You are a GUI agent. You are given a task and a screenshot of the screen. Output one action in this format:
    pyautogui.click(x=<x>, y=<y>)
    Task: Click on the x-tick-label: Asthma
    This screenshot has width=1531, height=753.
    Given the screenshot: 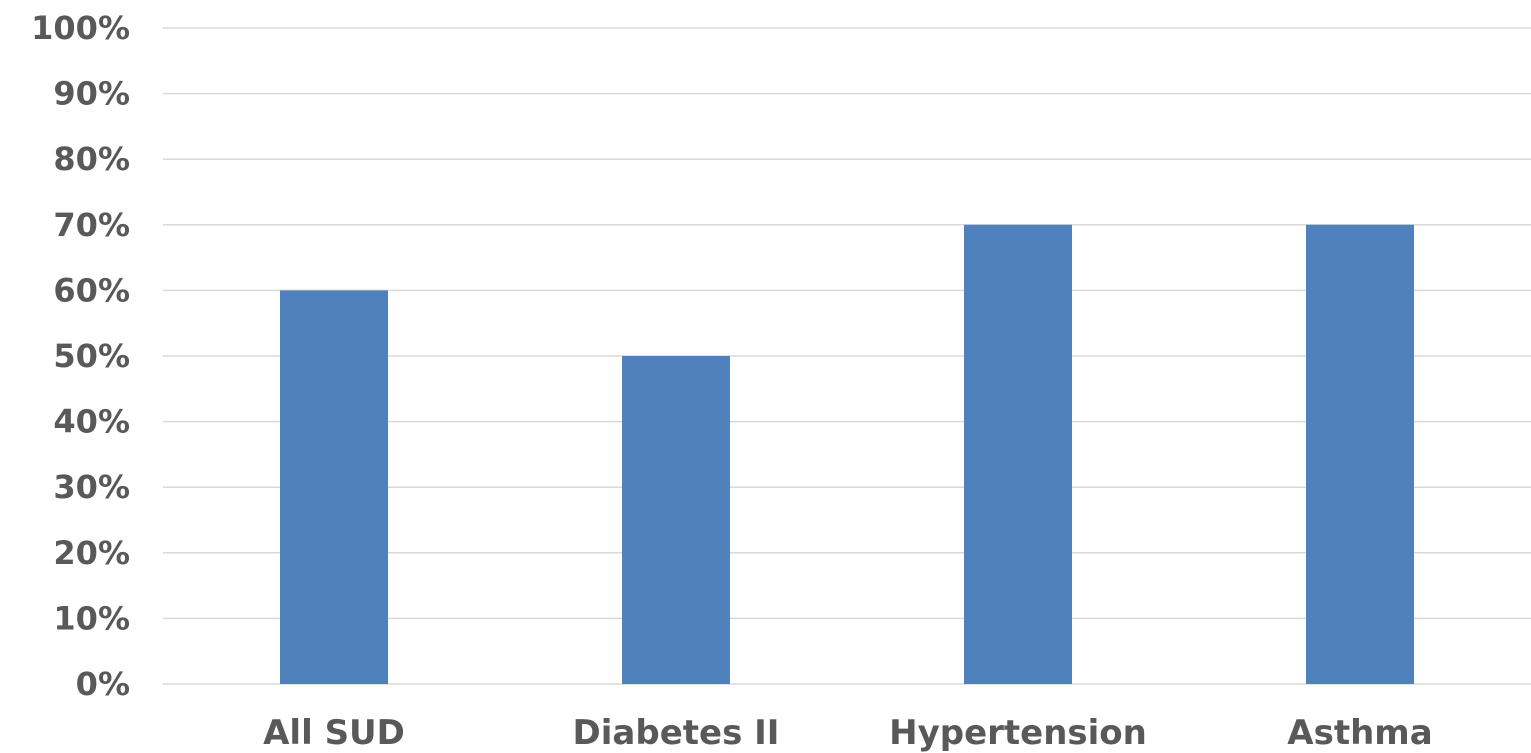 What is the action you would take?
    pyautogui.click(x=1359, y=733)
    